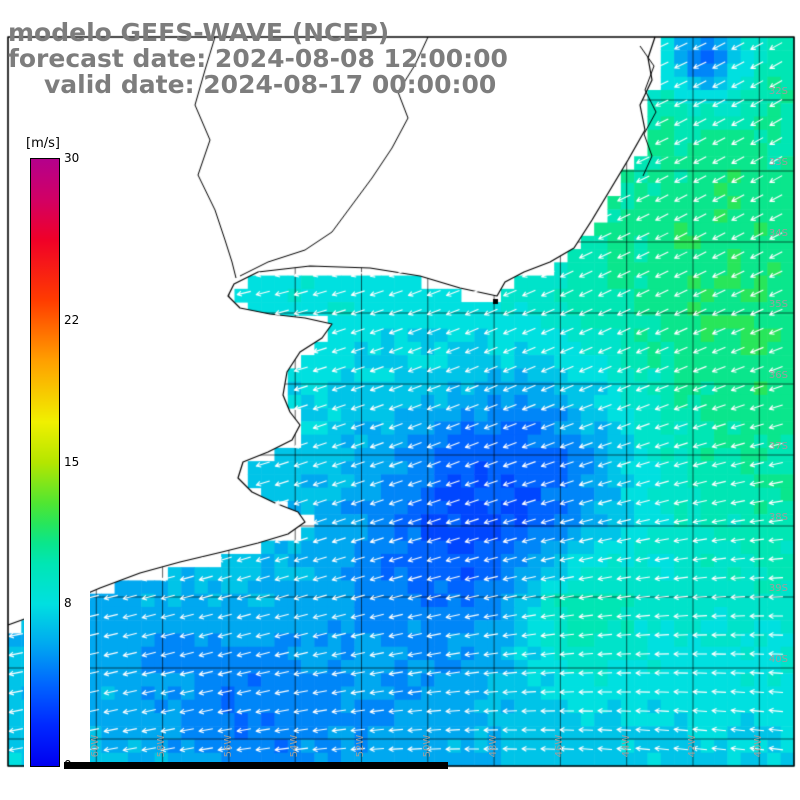  What do you see at coordinates (778, 304) in the screenshot?
I see `lat-label: 35S` at bounding box center [778, 304].